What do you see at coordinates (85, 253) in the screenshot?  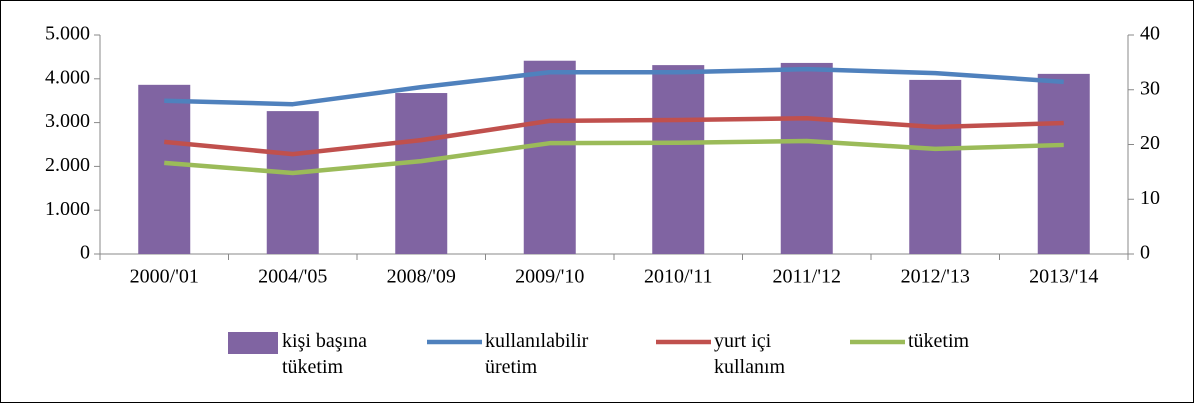 I see `y-tick-label: 0` at bounding box center [85, 253].